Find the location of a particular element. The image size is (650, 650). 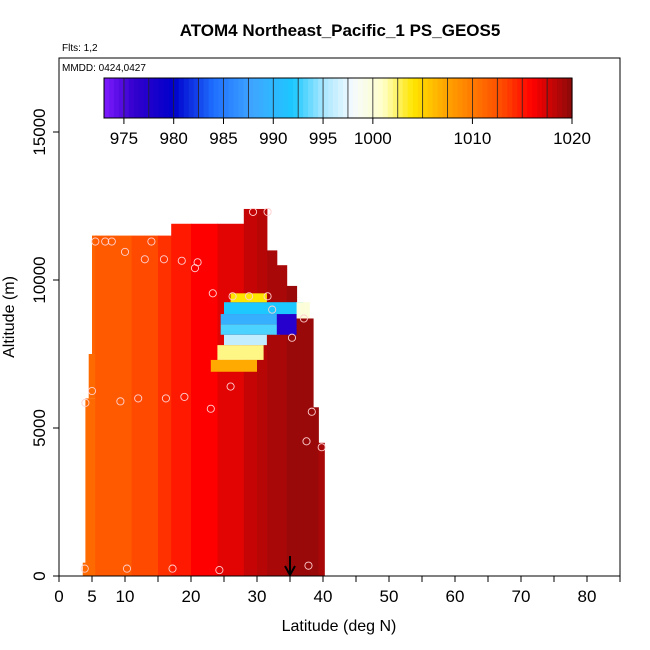

flights-label: Flts: 1,2 is located at coordinates (80, 48).